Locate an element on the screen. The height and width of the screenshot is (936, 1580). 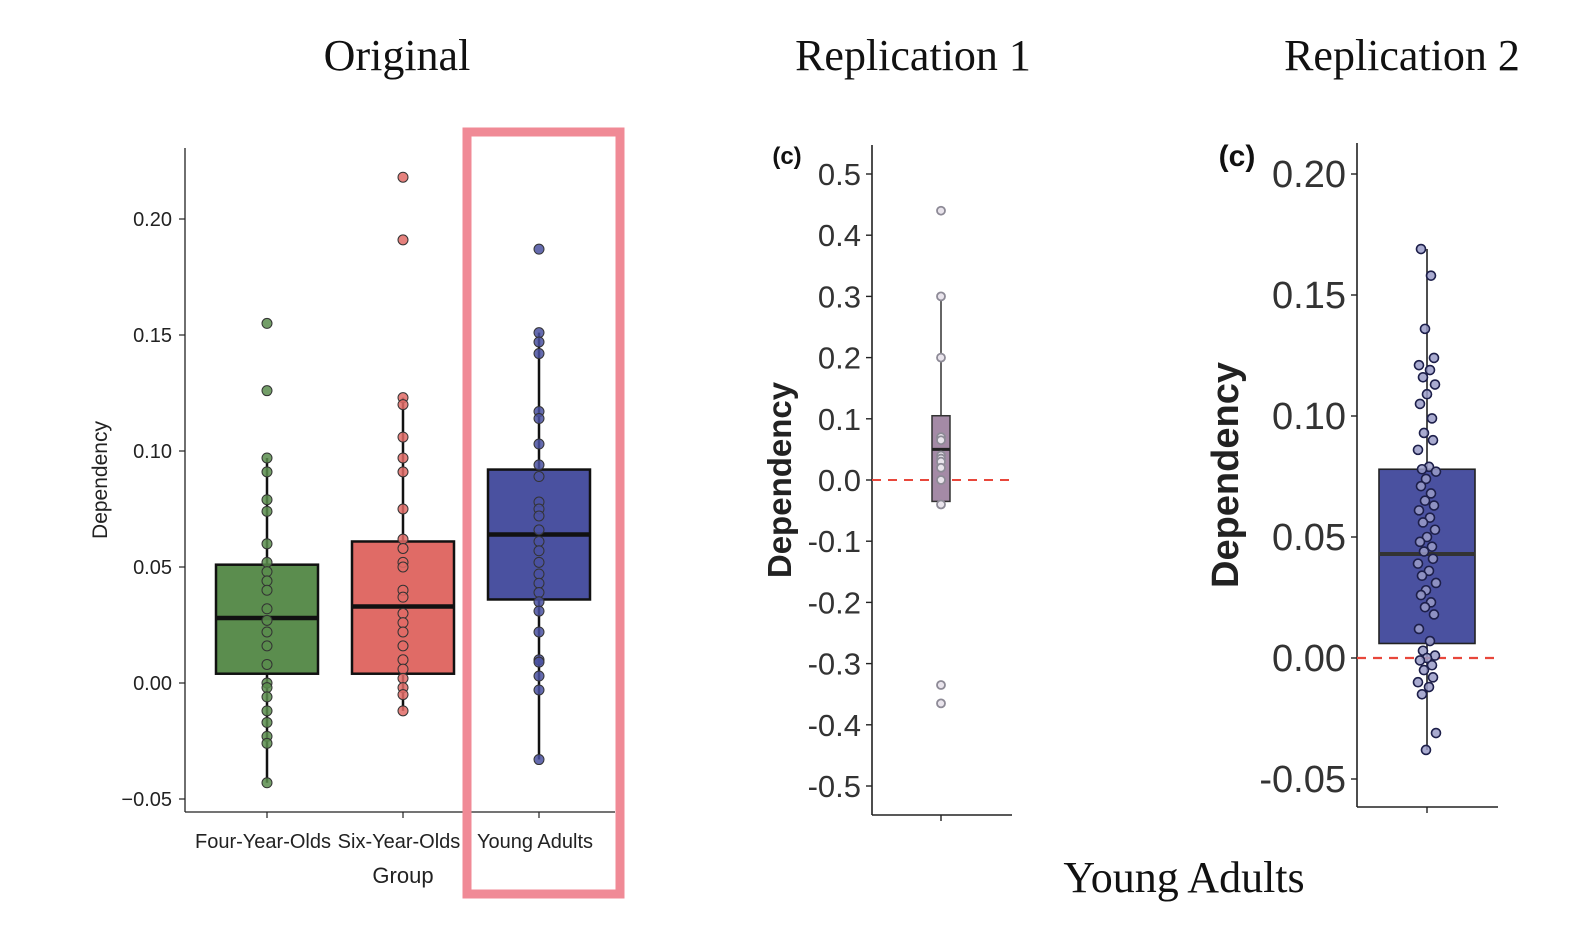
y-tick-label: 0.5 is located at coordinates (839, 174).